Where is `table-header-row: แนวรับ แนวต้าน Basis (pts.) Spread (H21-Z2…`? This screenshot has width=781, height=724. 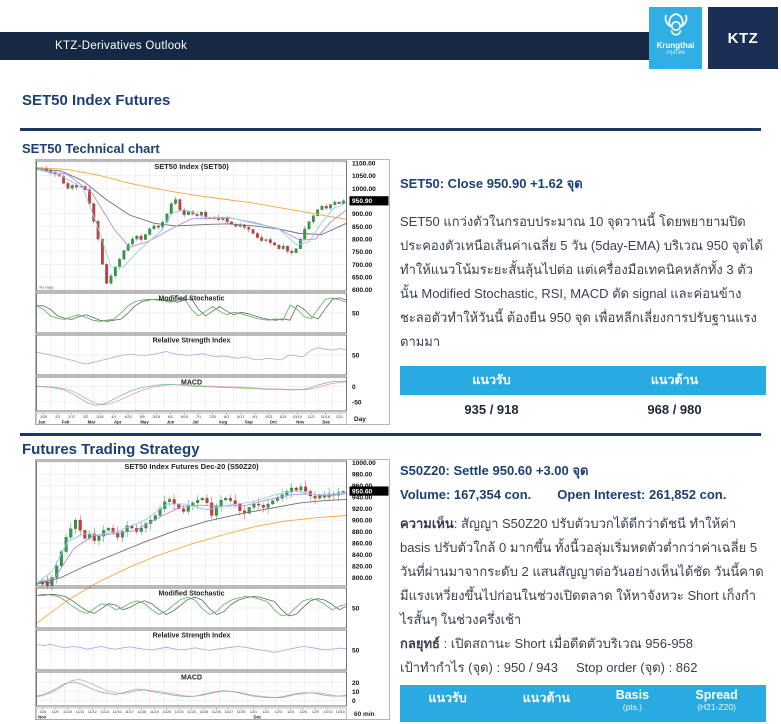
table-header-row: แนวรับ แนวต้าน Basis (pts.) Spread (H21-Z2… is located at coordinates (583, 703).